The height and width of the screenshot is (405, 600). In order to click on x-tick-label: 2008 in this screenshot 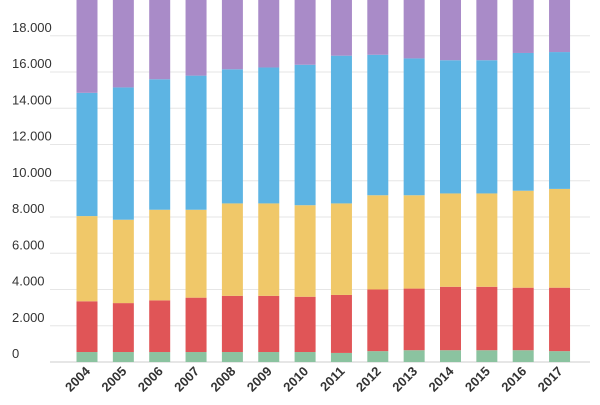, I will do `click(222, 379)`.